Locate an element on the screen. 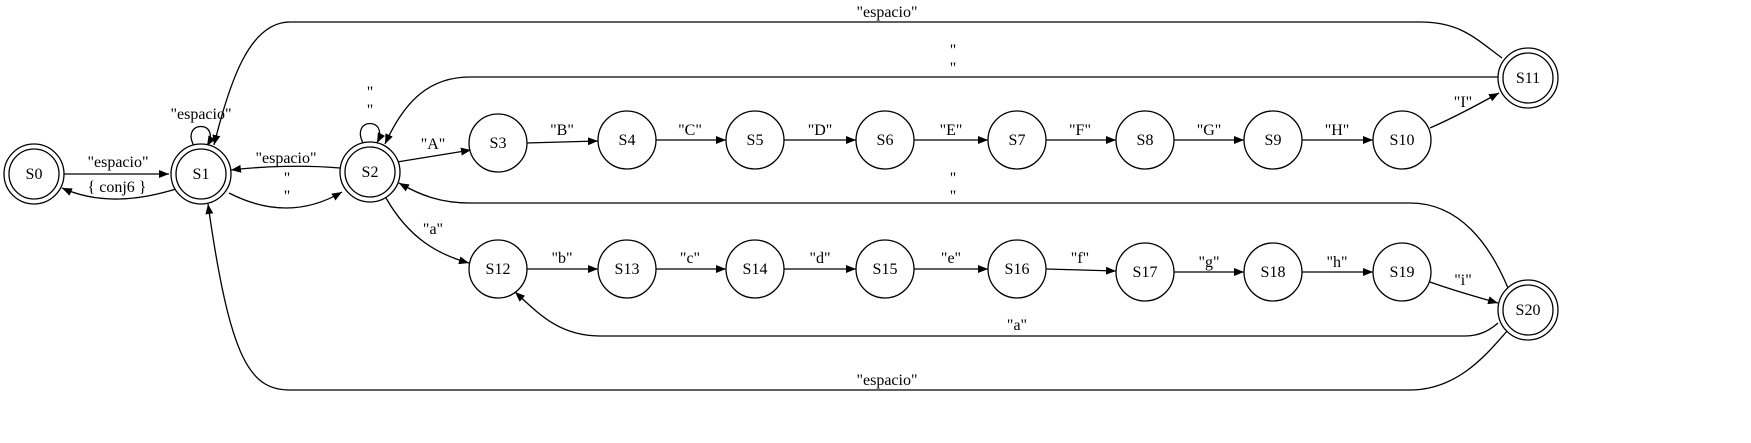 This screenshot has width=1751, height=443. edge-label: "c" is located at coordinates (690, 258).